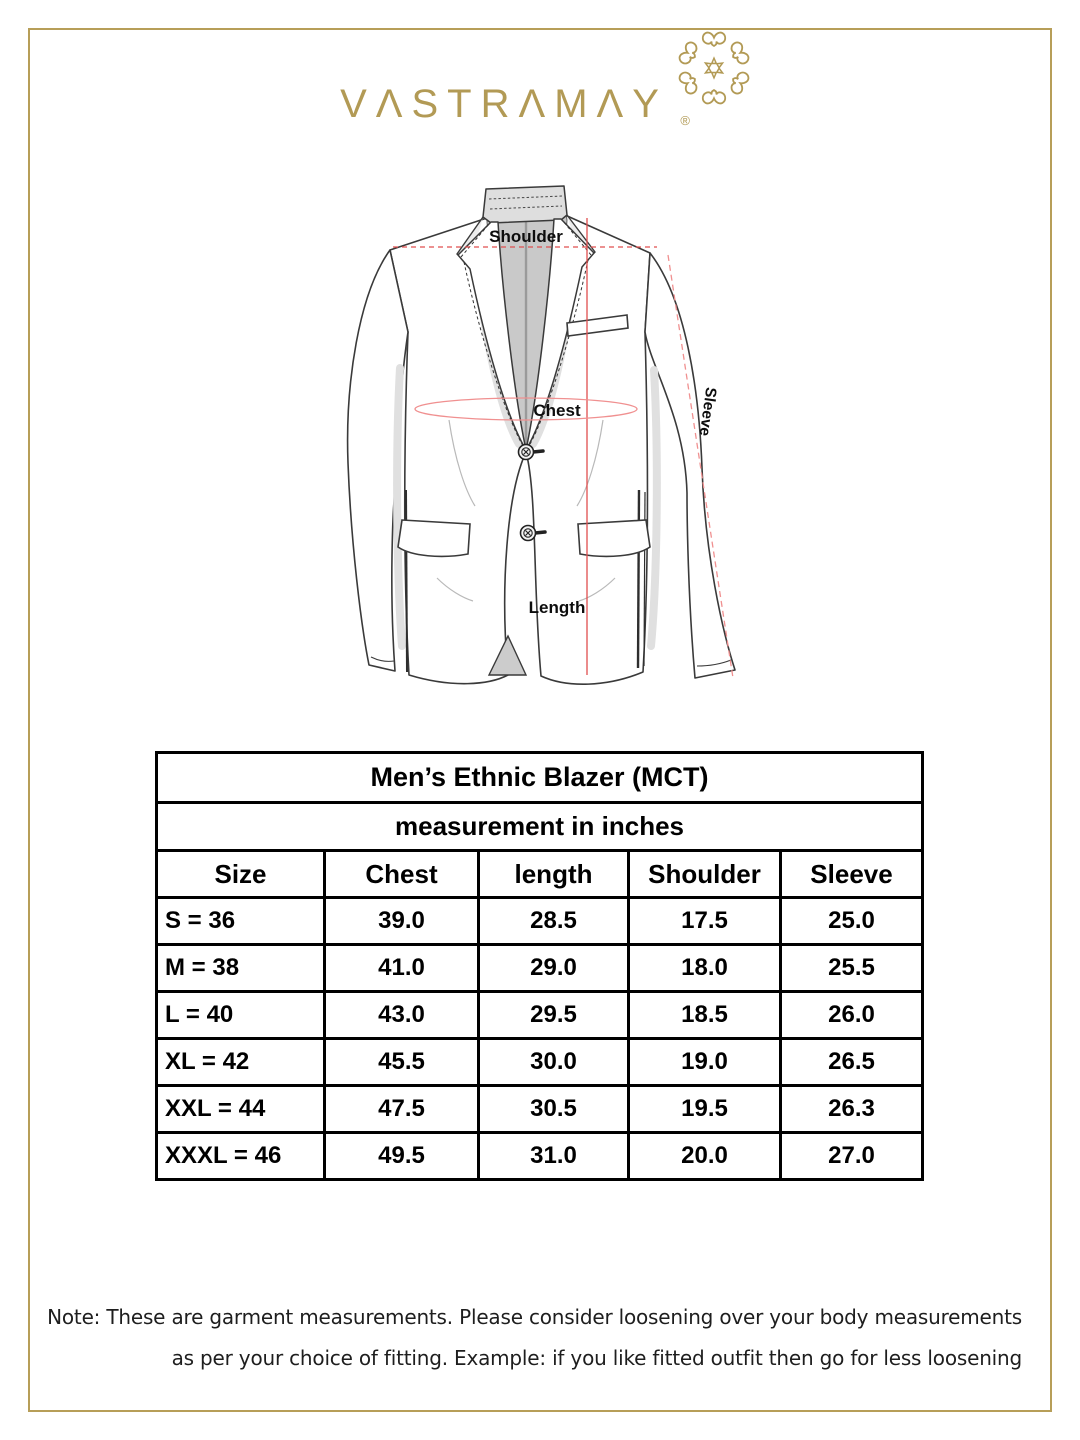 The width and height of the screenshot is (1080, 1440). What do you see at coordinates (553, 1109) in the screenshot?
I see `measurement-cell: 30.5` at bounding box center [553, 1109].